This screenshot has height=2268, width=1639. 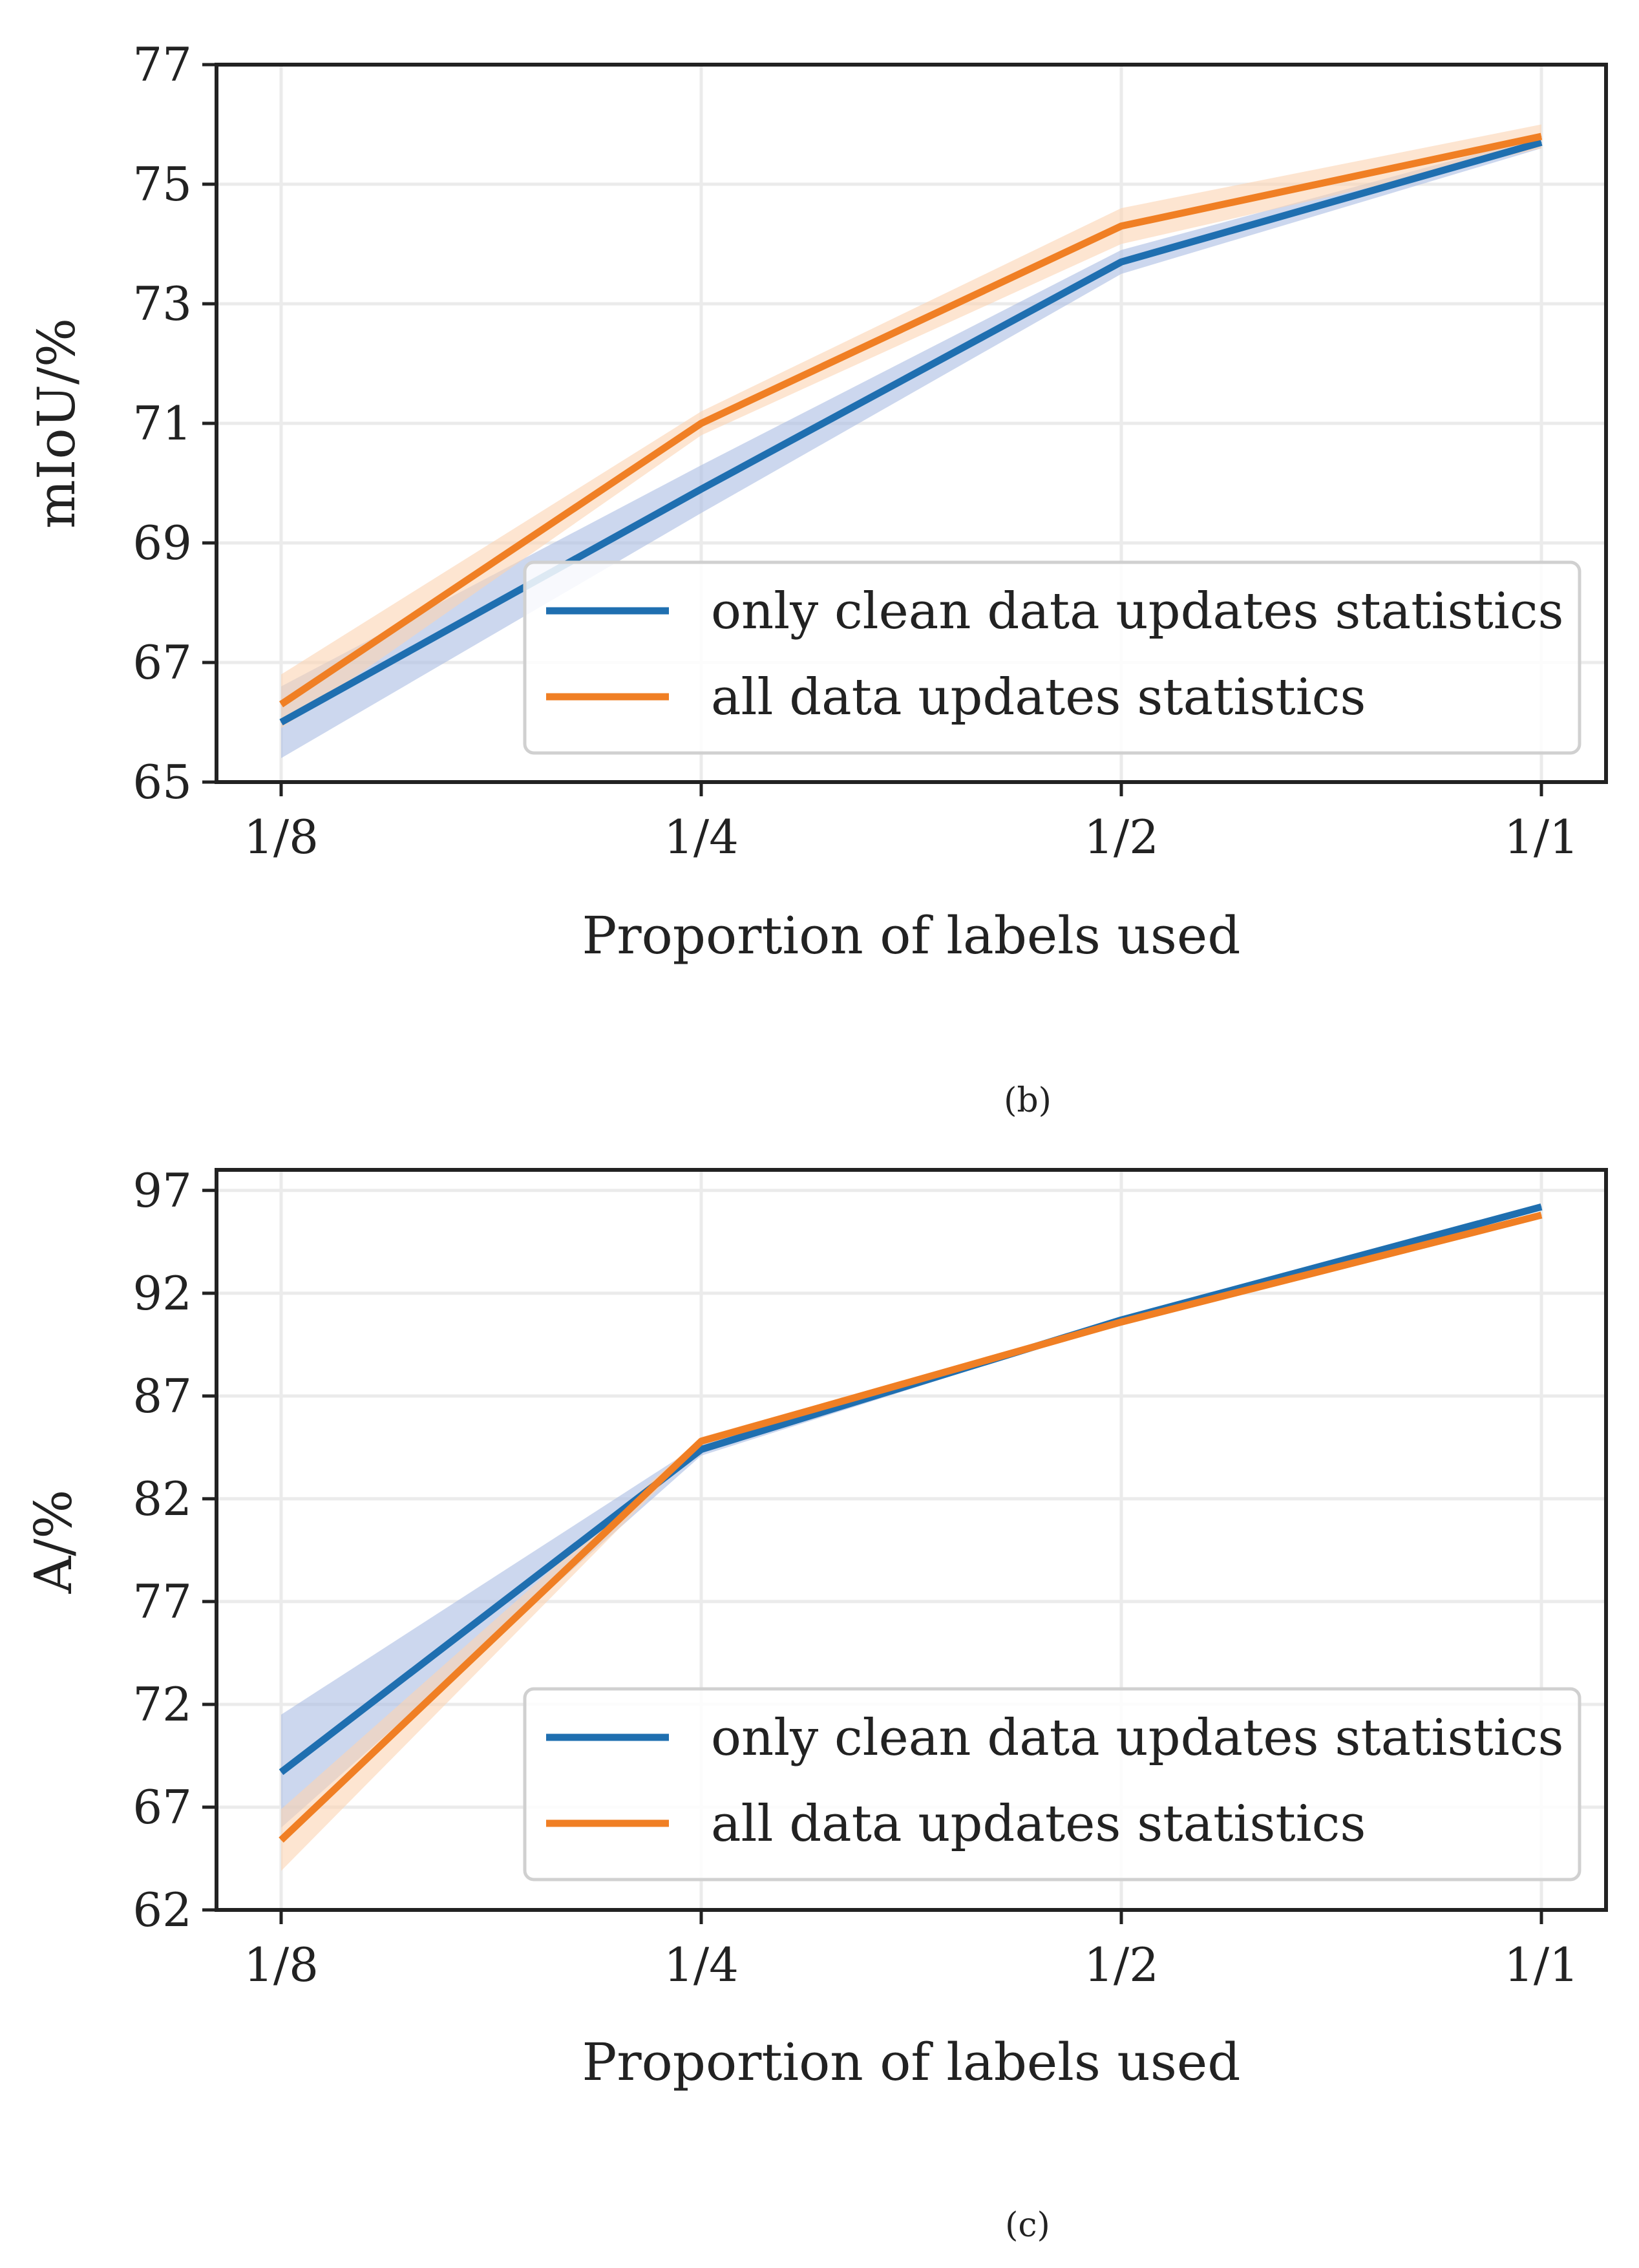 I want to click on chart-b-y-axis-title: mIoU/%, so click(x=56, y=424).